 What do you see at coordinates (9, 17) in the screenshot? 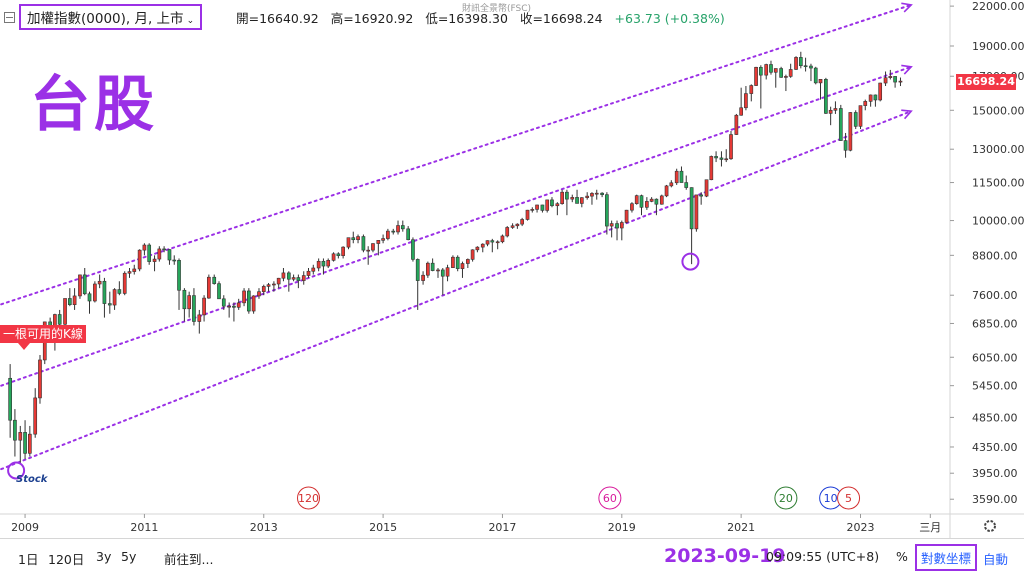
I see `square-minus-icon` at bounding box center [9, 17].